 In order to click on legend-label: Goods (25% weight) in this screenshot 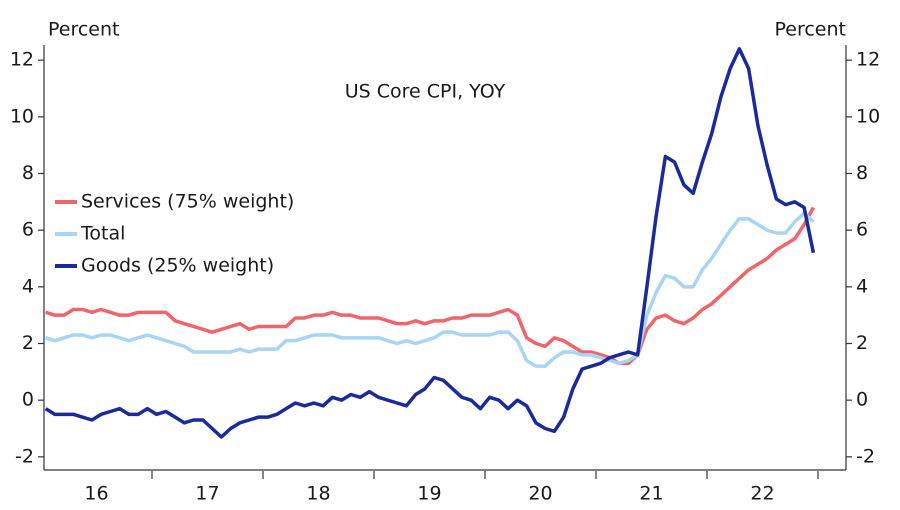, I will do `click(177, 266)`.